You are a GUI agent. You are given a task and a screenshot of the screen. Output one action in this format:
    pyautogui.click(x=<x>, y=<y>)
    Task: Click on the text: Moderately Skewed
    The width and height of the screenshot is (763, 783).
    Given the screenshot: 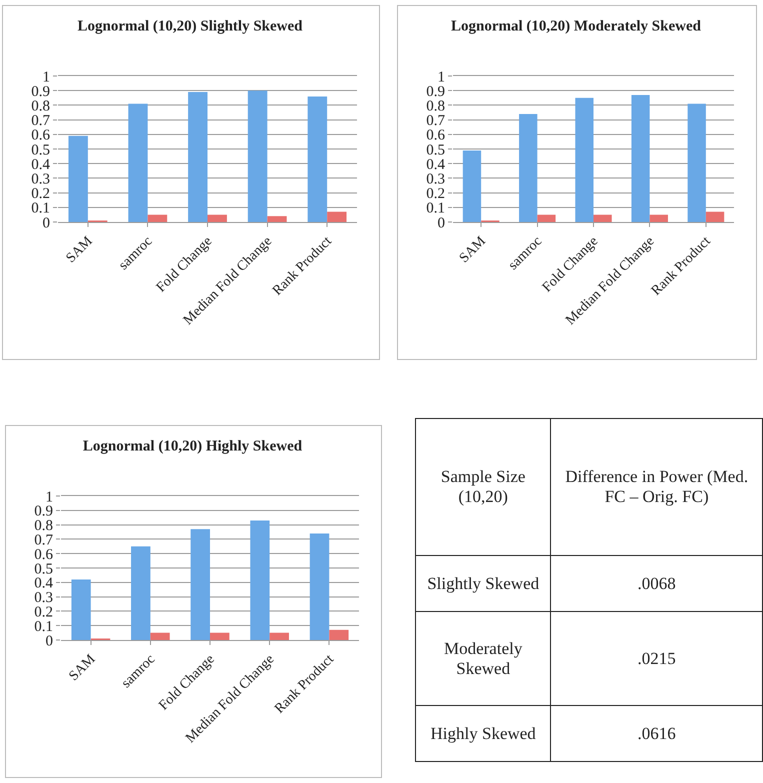 What is the action you would take?
    pyautogui.click(x=483, y=658)
    